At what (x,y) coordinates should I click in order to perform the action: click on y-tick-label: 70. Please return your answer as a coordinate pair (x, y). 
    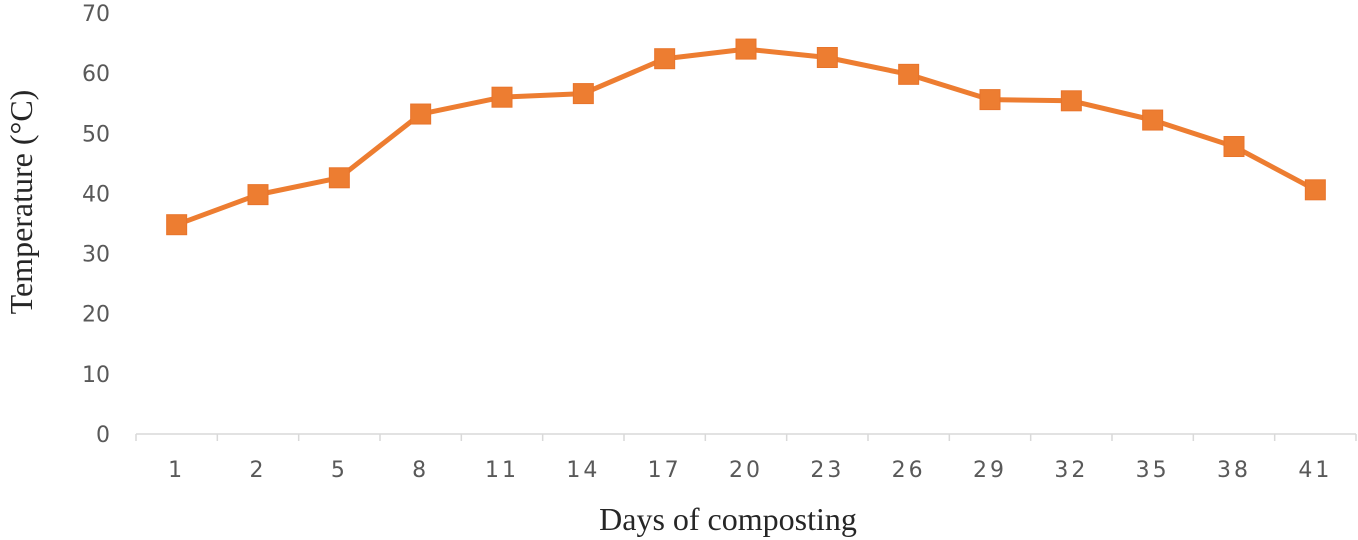
    Looking at the image, I should click on (96, 14).